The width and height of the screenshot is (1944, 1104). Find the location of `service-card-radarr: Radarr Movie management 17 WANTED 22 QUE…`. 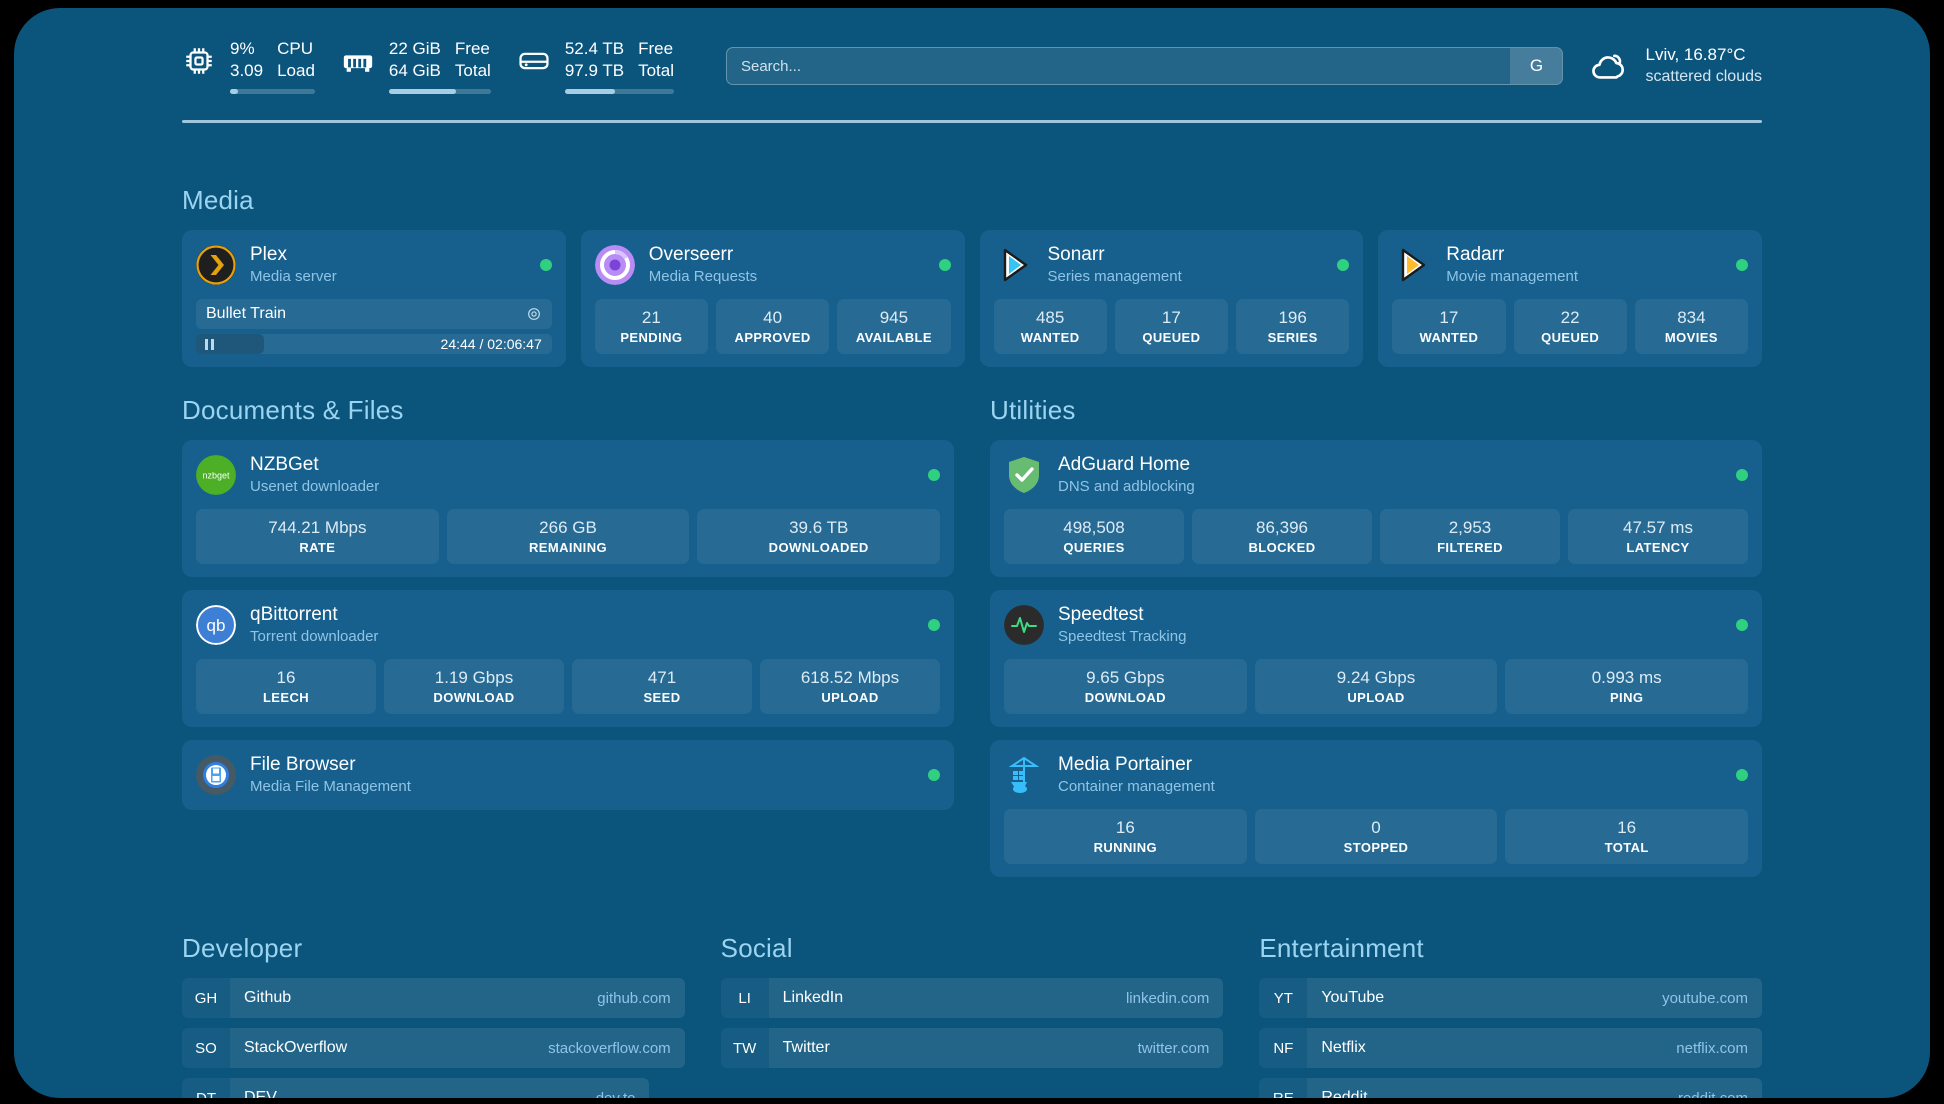

service-card-radarr: Radarr Movie management 17 WANTED 22 QUE… is located at coordinates (1570, 298).